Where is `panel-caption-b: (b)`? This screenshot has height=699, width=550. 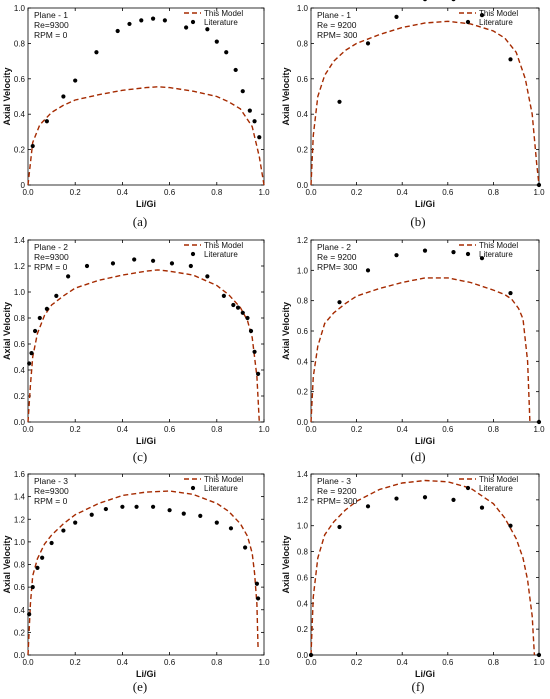 panel-caption-b: (b) is located at coordinates (418, 221).